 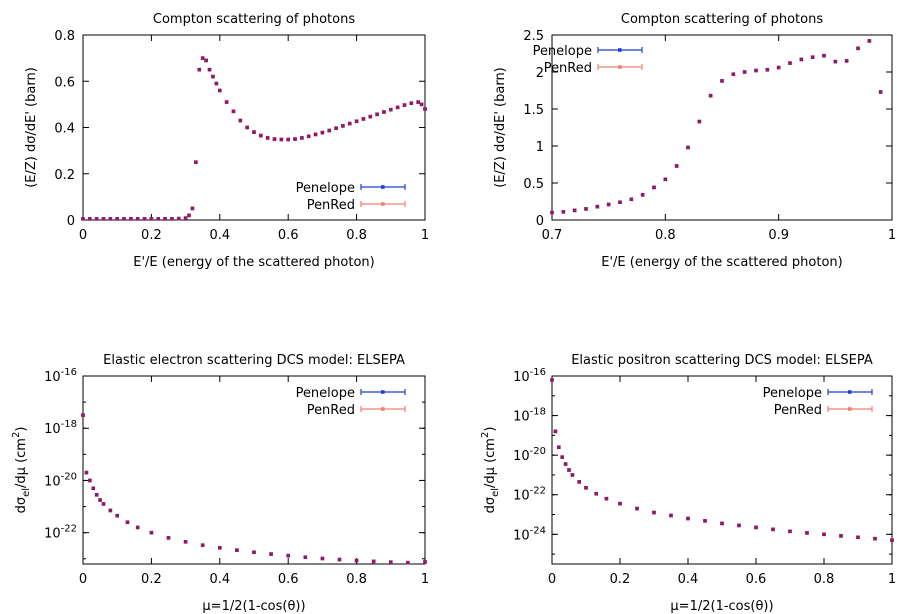 I want to click on x-axis-label: μ=1/2(1-cos(θ)), so click(x=721, y=606).